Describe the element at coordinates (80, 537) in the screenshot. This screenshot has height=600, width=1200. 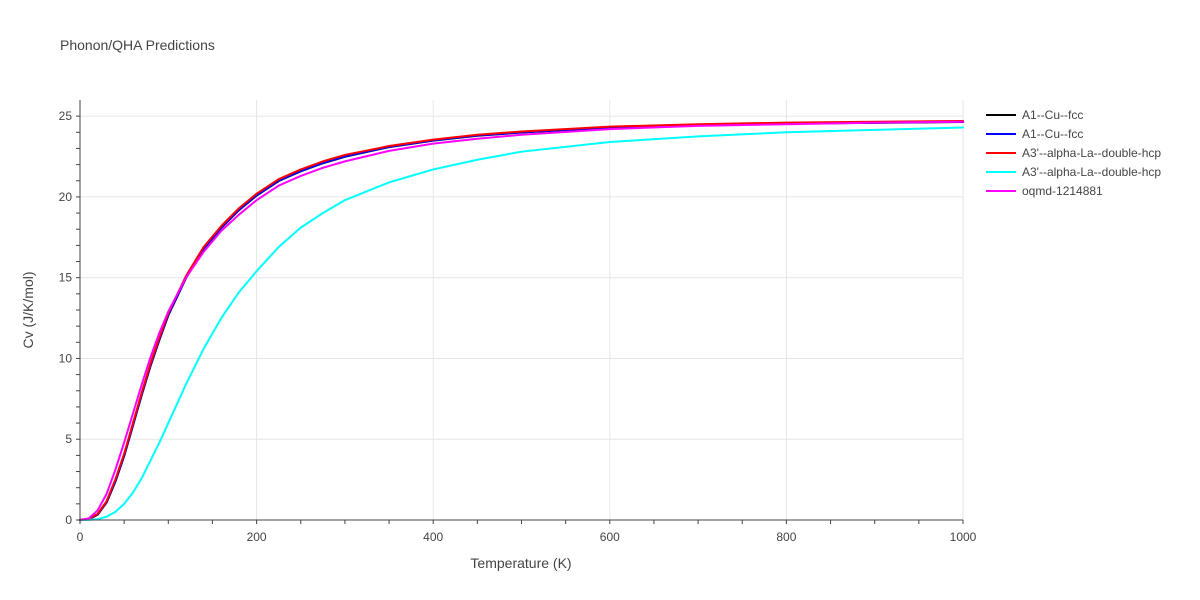
I see `x-tick-label: 0` at that location.